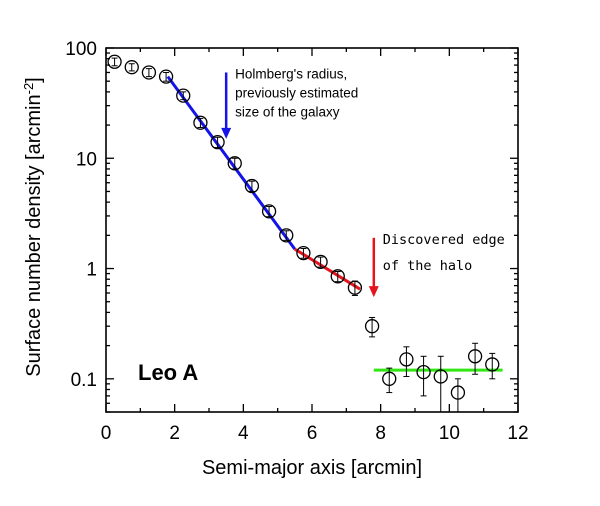  What do you see at coordinates (312, 433) in the screenshot?
I see `x-tick-label: 6` at bounding box center [312, 433].